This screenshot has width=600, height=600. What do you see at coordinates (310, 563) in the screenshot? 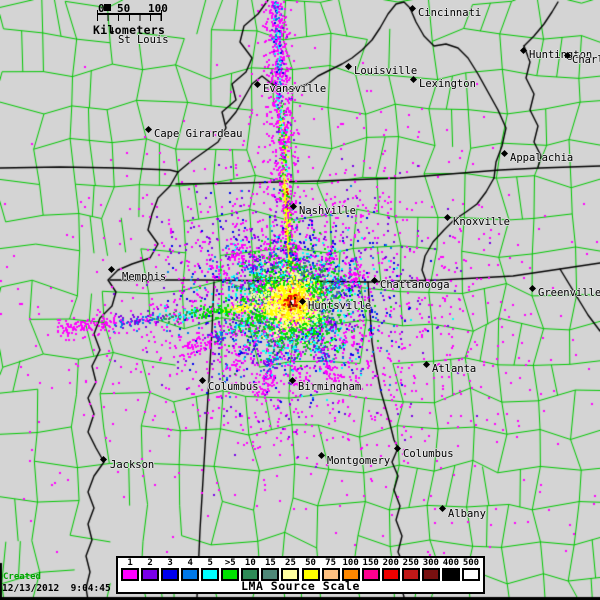
I see `legend-value-50: 50` at bounding box center [310, 563].